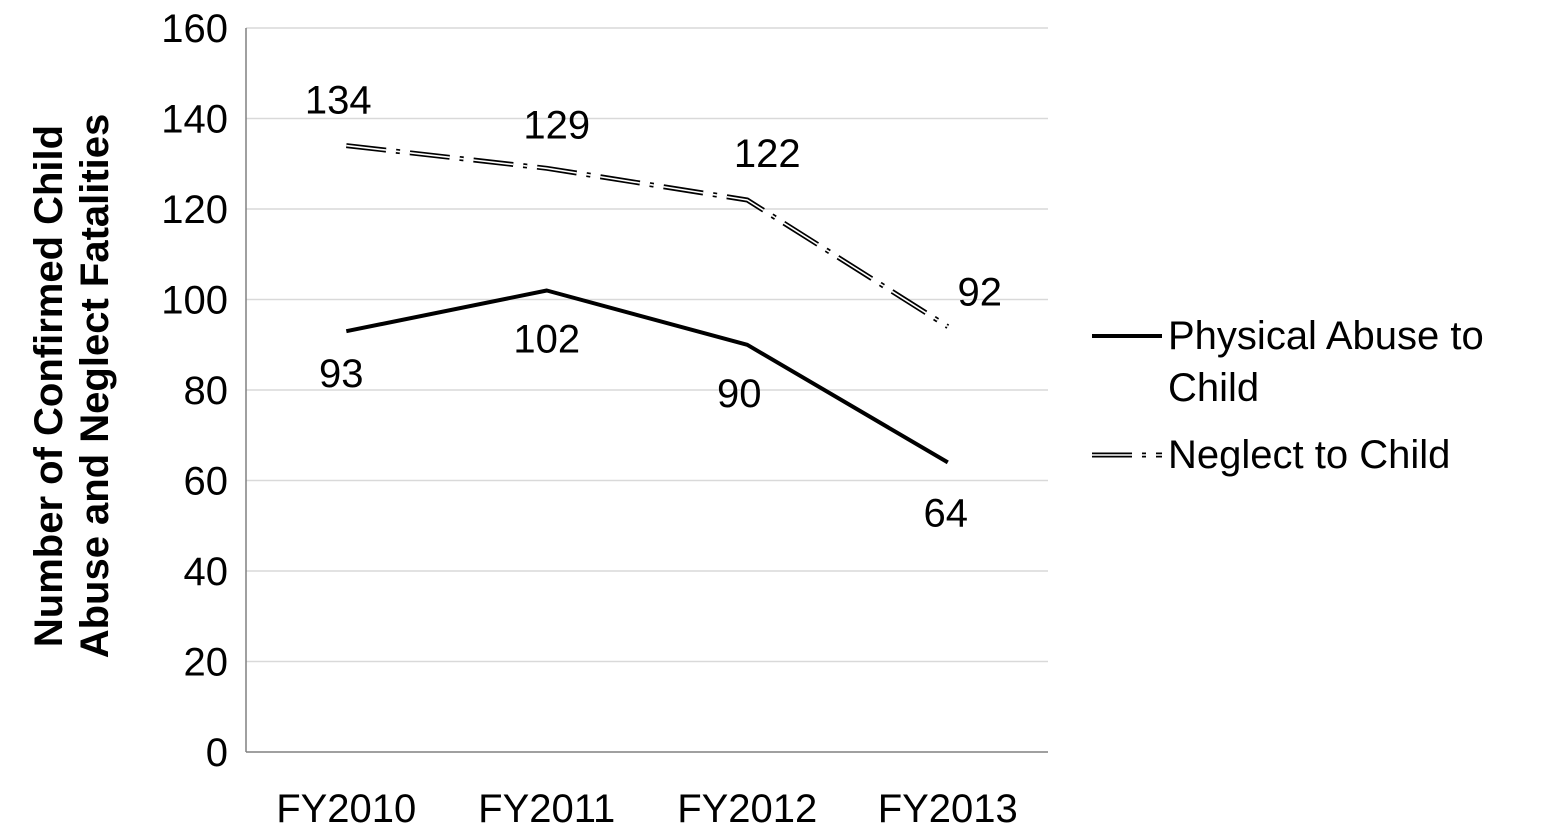 Image resolution: width=1557 pixels, height=828 pixels. Describe the element at coordinates (194, 210) in the screenshot. I see `y-tick-label-120: 120` at that location.